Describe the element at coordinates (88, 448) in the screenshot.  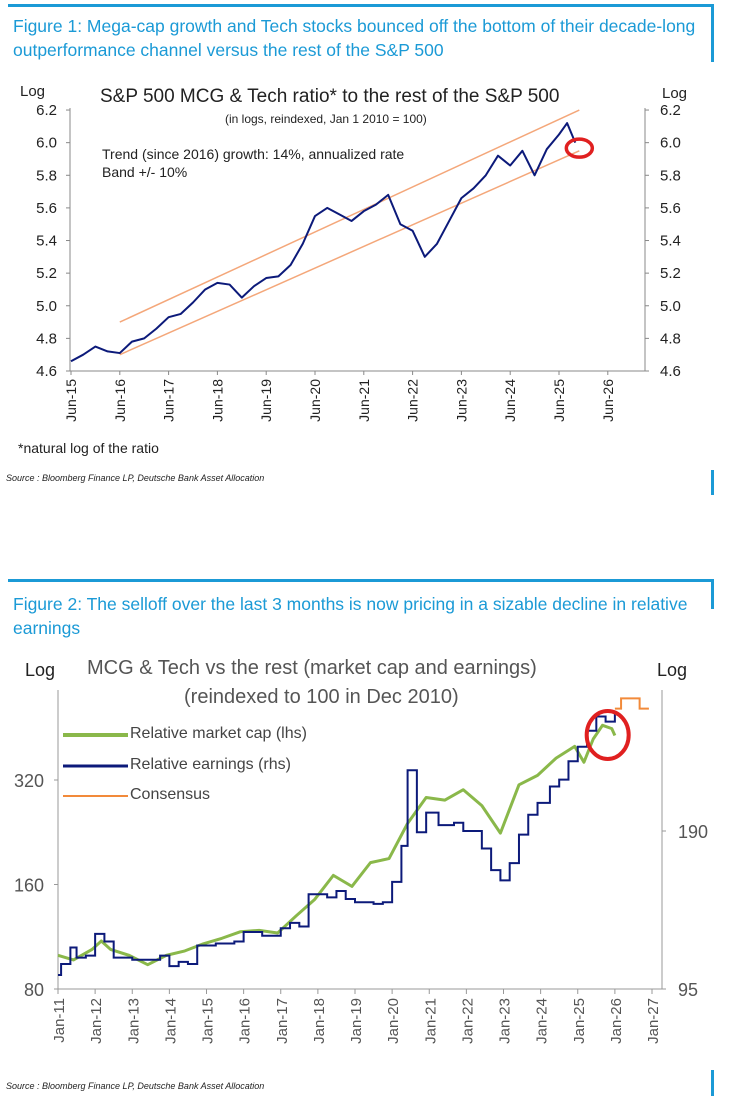
I see `figure1-footnote: *natural log of the ratio` at that location.